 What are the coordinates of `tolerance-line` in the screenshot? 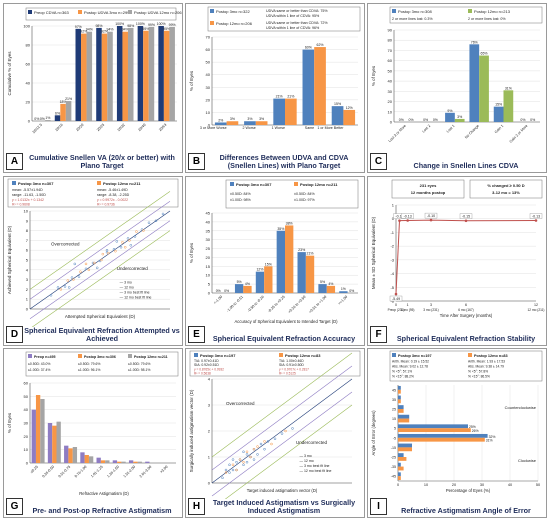 It's located at (288, 451).